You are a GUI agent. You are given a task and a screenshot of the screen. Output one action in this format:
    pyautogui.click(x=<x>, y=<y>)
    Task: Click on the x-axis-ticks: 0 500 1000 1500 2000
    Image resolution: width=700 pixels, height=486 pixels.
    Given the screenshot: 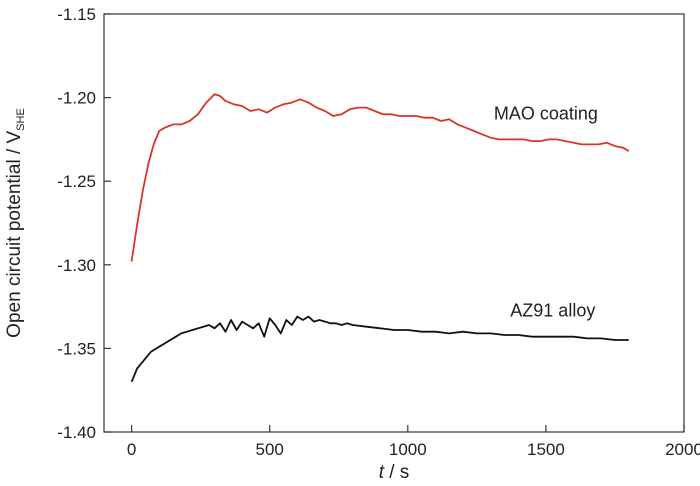 What is the action you would take?
    pyautogui.click(x=413, y=442)
    